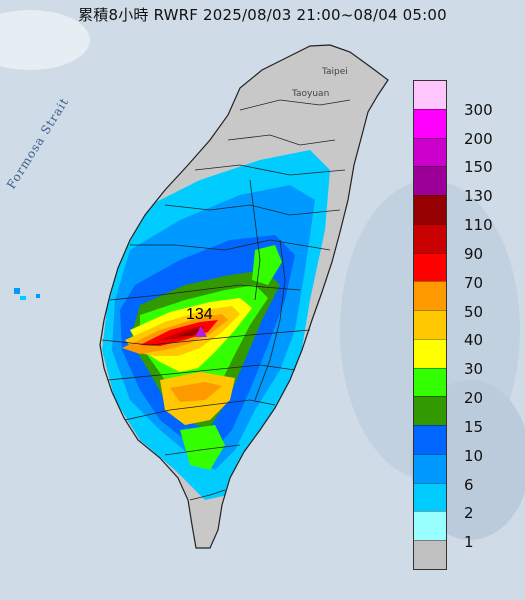 The image size is (525, 600). What do you see at coordinates (196, 392) in the screenshot?
I see `rain-band-south-red` at bounding box center [196, 392].